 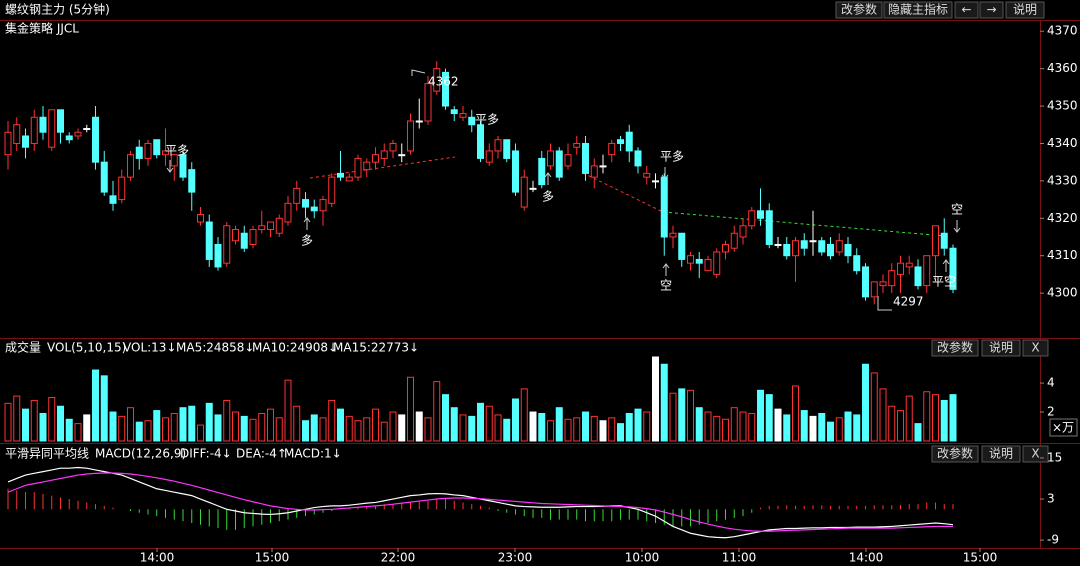 What do you see at coordinates (908, 302) in the screenshot?
I see `signal-label: 4297` at bounding box center [908, 302].